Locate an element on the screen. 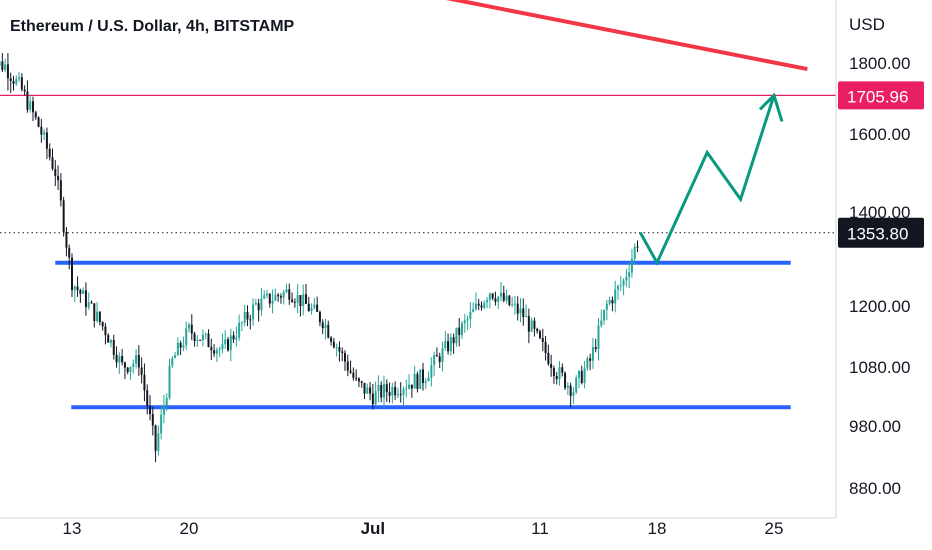  projection-path is located at coordinates (707, 180).